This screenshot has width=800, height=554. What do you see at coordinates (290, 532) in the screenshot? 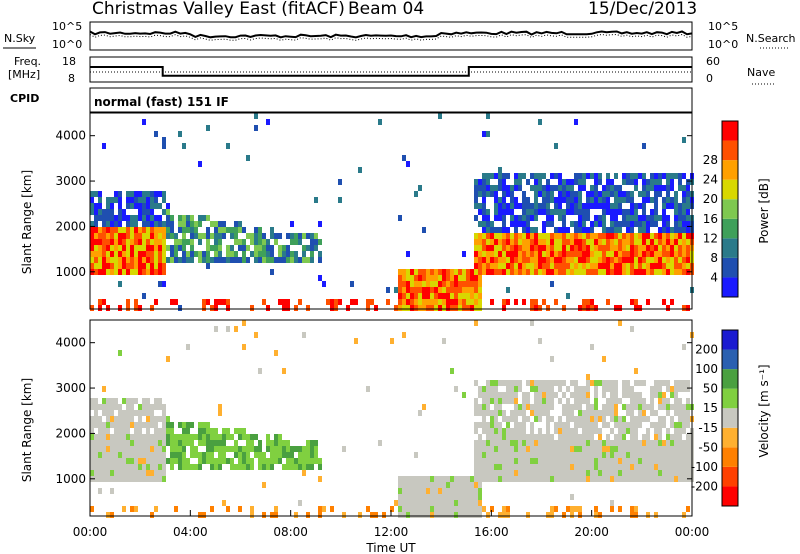
I see `xtick-label: 08:00` at bounding box center [290, 532].